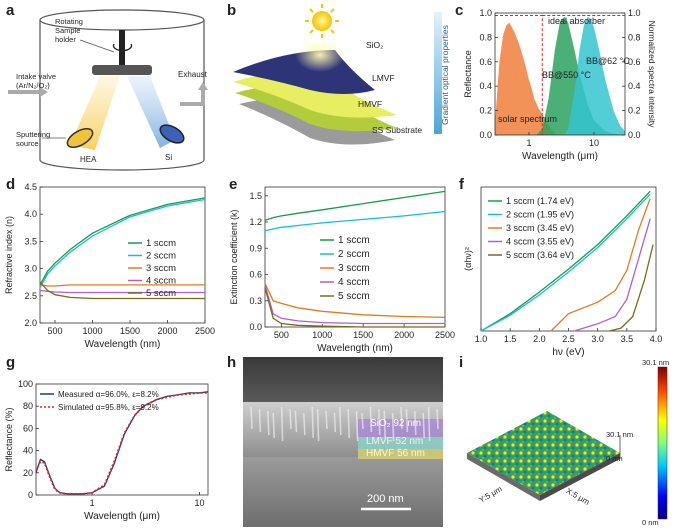 This screenshot has height=529, width=688. Describe the element at coordinates (370, 104) in the screenshot. I see `layer-hmvf-label: HMVF` at that location.